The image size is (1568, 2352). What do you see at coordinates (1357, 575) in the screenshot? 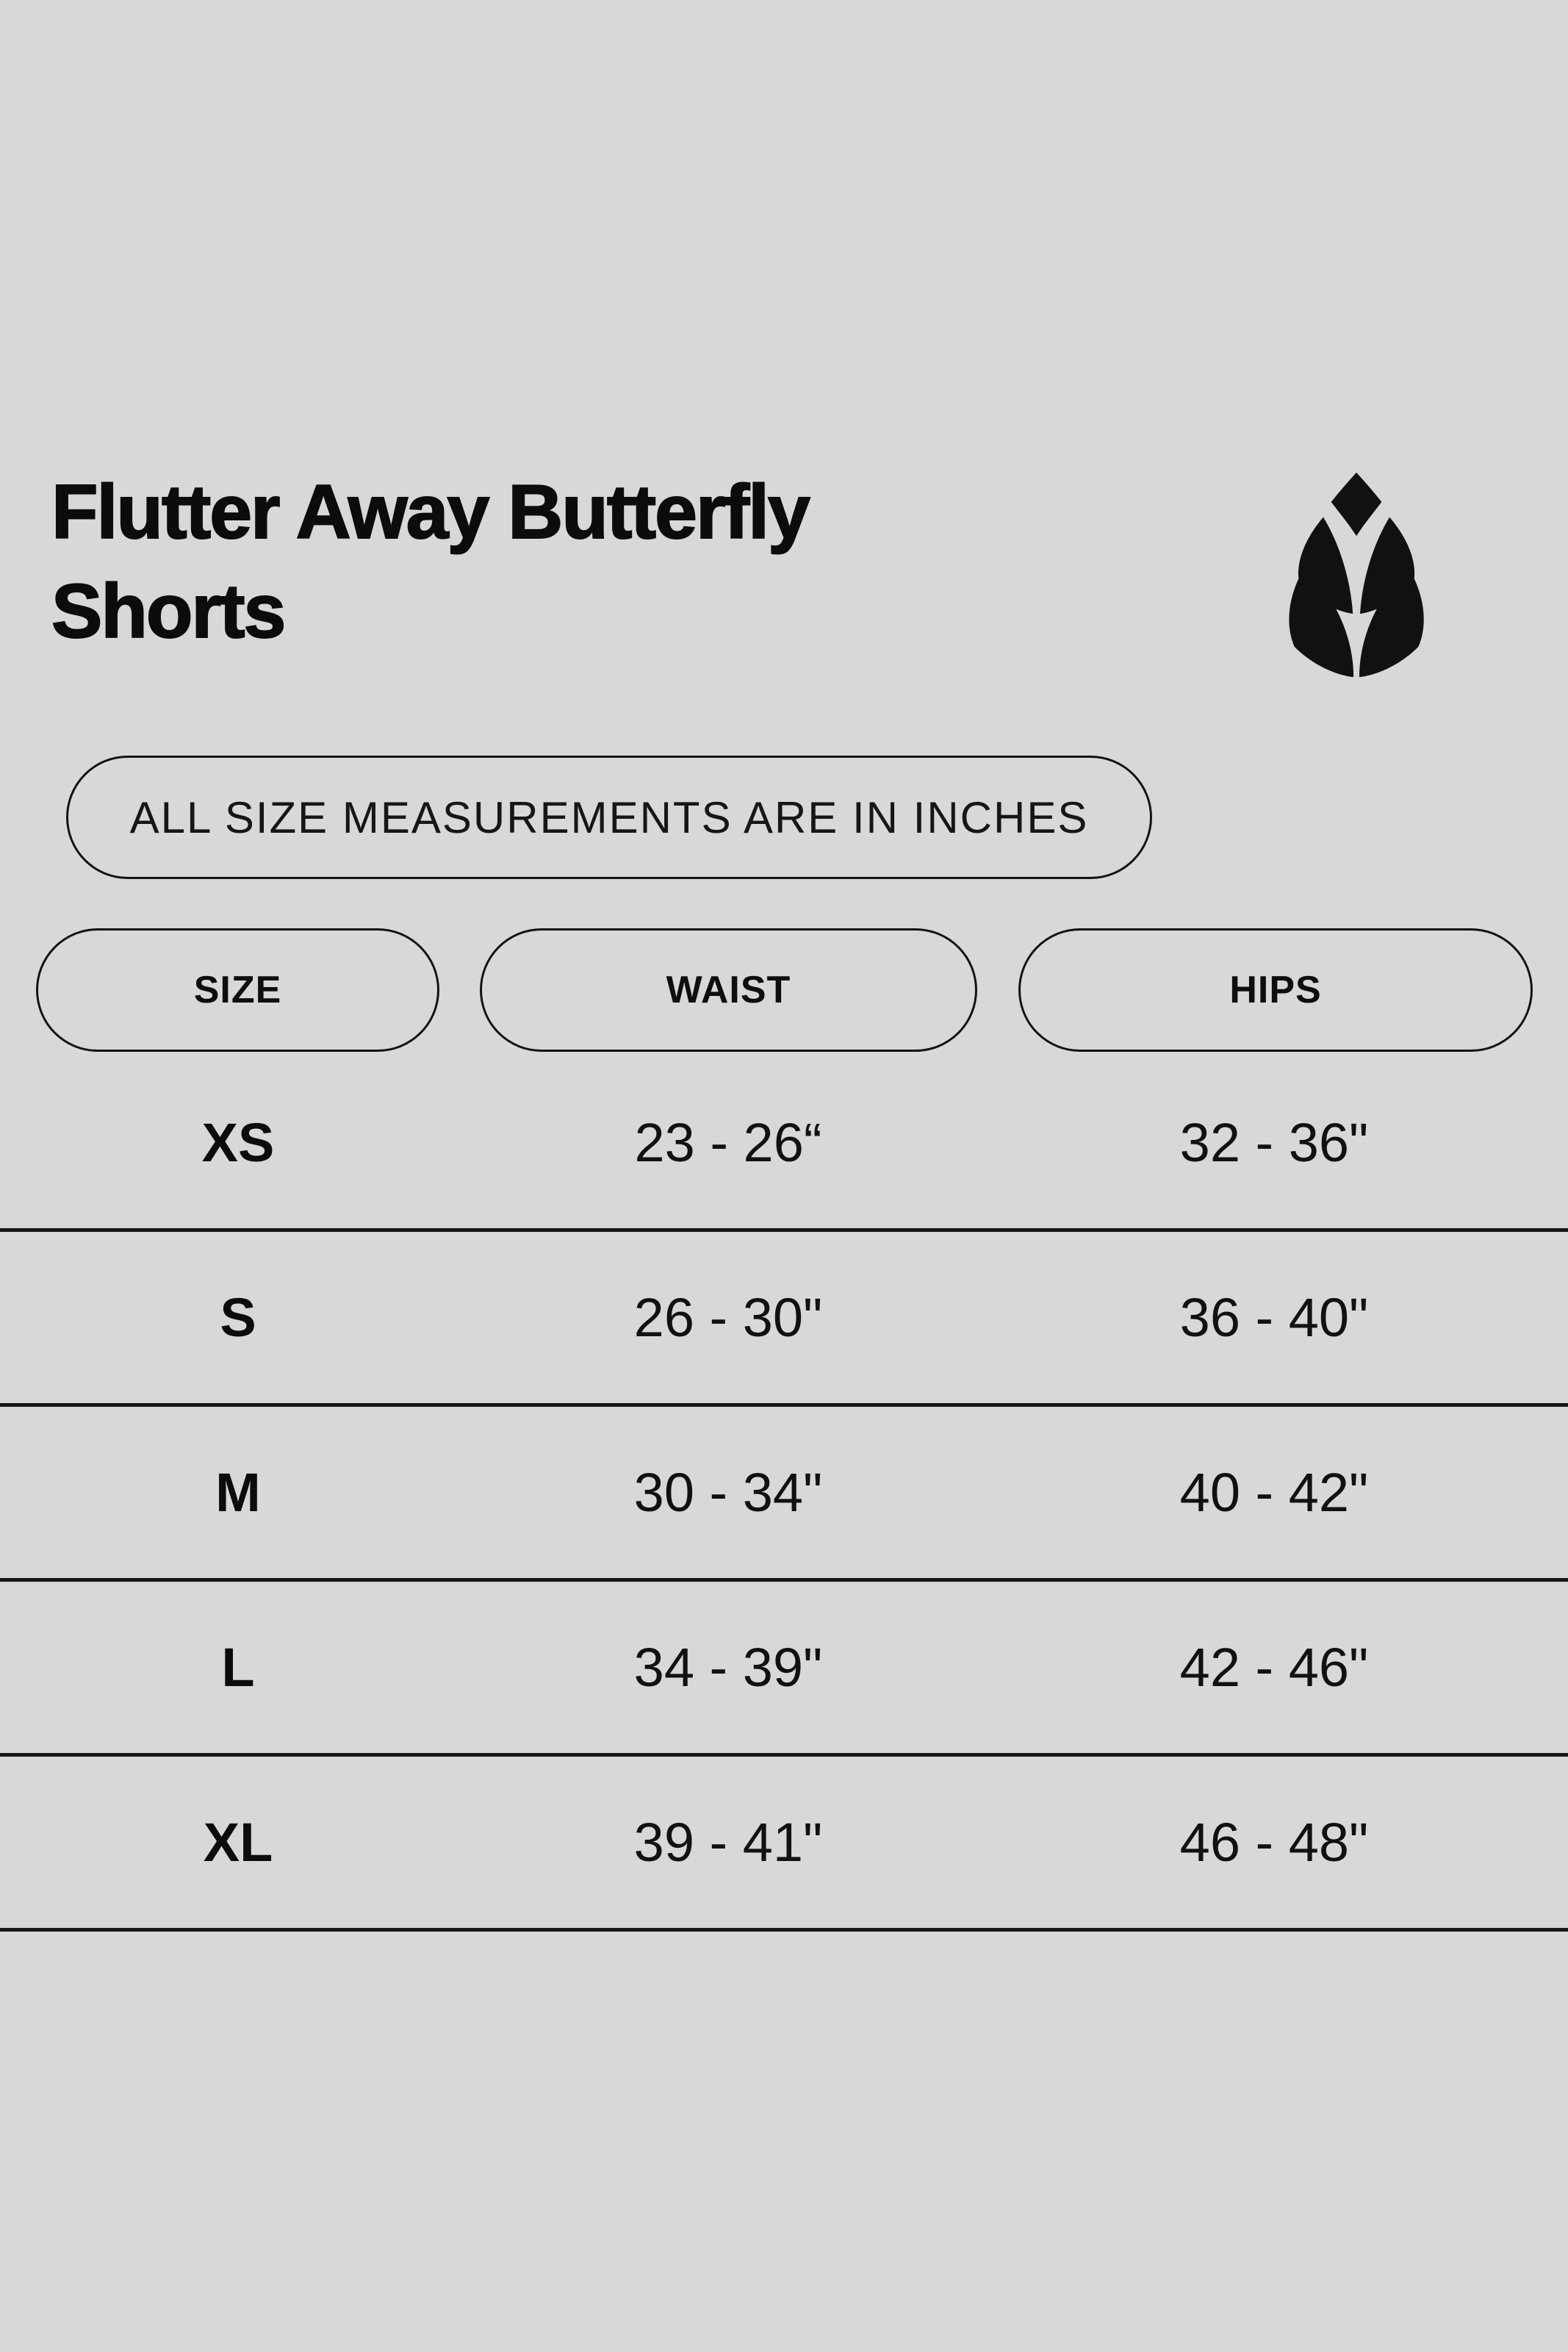
I see `lotus-bud-icon` at bounding box center [1357, 575].